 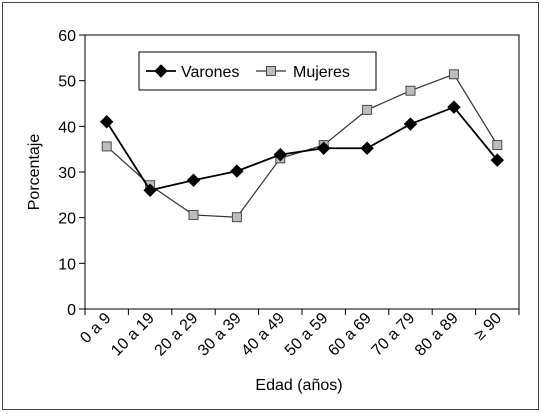 I want to click on y-tick-label: 10, so click(x=67, y=264).